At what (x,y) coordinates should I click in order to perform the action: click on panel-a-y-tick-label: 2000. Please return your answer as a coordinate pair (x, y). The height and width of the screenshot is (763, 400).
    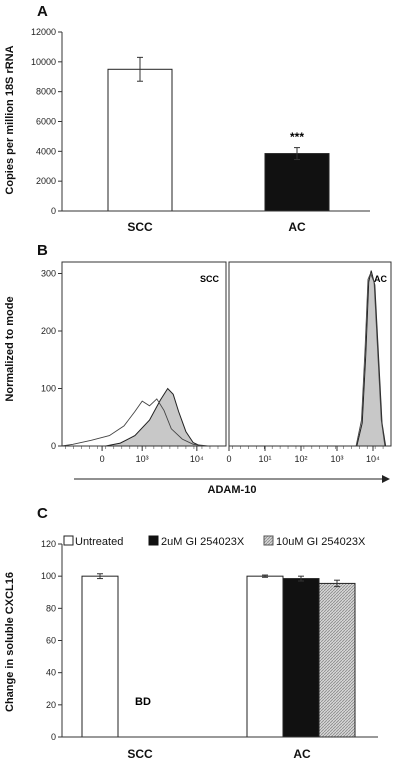
    Looking at the image, I should click on (46, 181).